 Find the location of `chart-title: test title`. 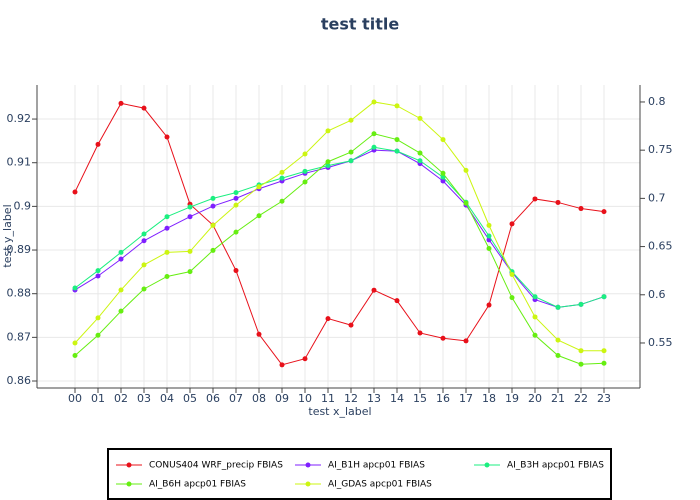

chart-title: test title is located at coordinates (360, 24).